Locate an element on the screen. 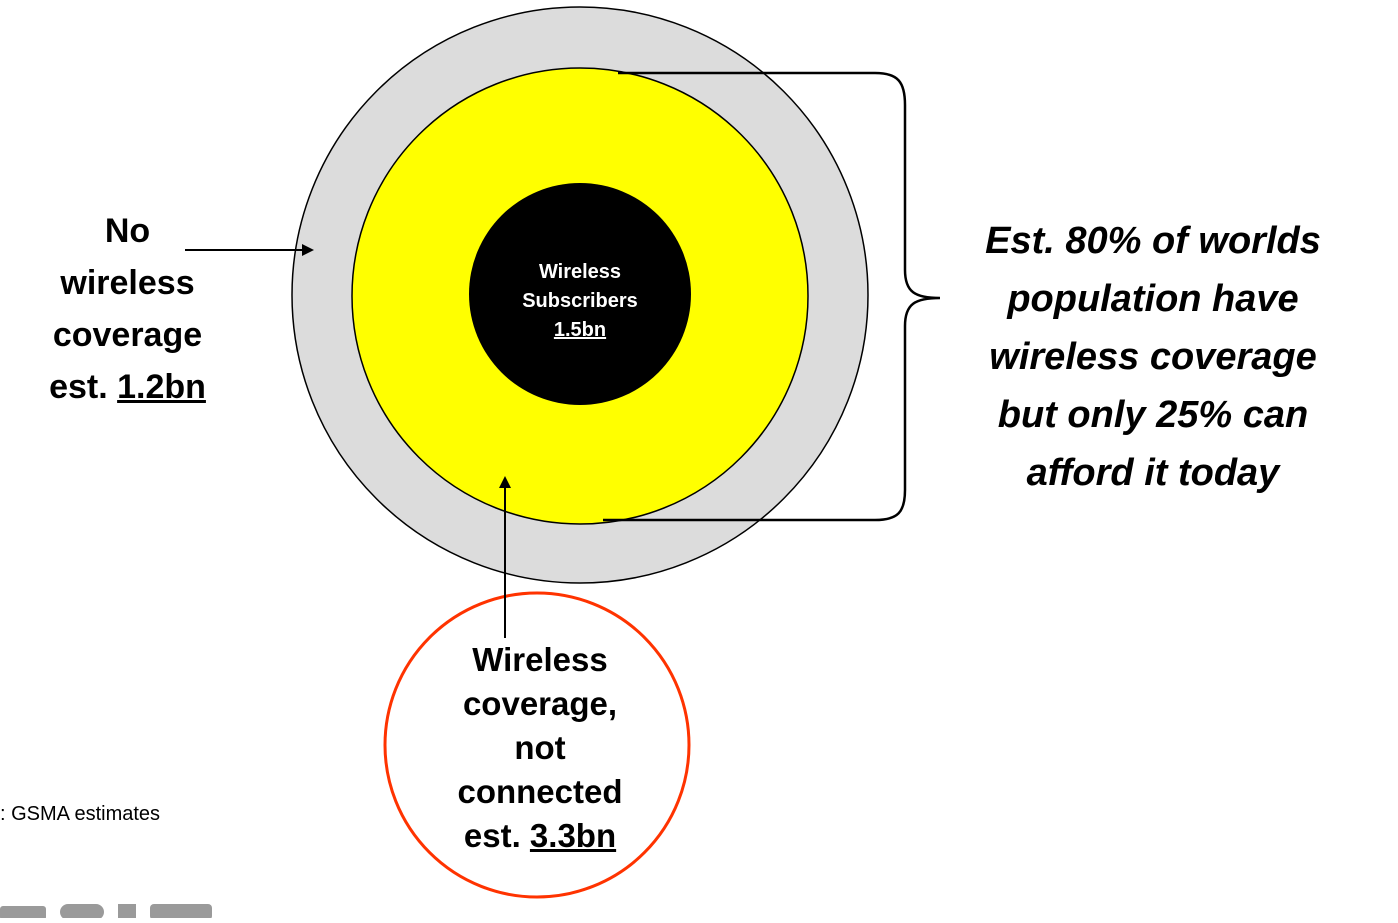 Image resolution: width=1398 pixels, height=923 pixels. logo-fragment-graphic is located at coordinates (106, 911).